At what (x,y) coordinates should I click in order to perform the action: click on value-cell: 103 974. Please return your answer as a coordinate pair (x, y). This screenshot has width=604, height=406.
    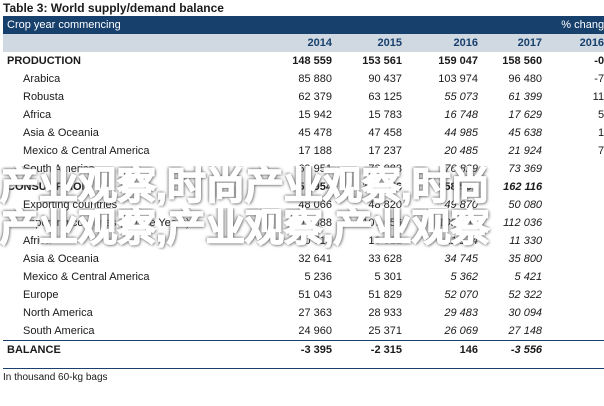
    Looking at the image, I should click on (458, 79).